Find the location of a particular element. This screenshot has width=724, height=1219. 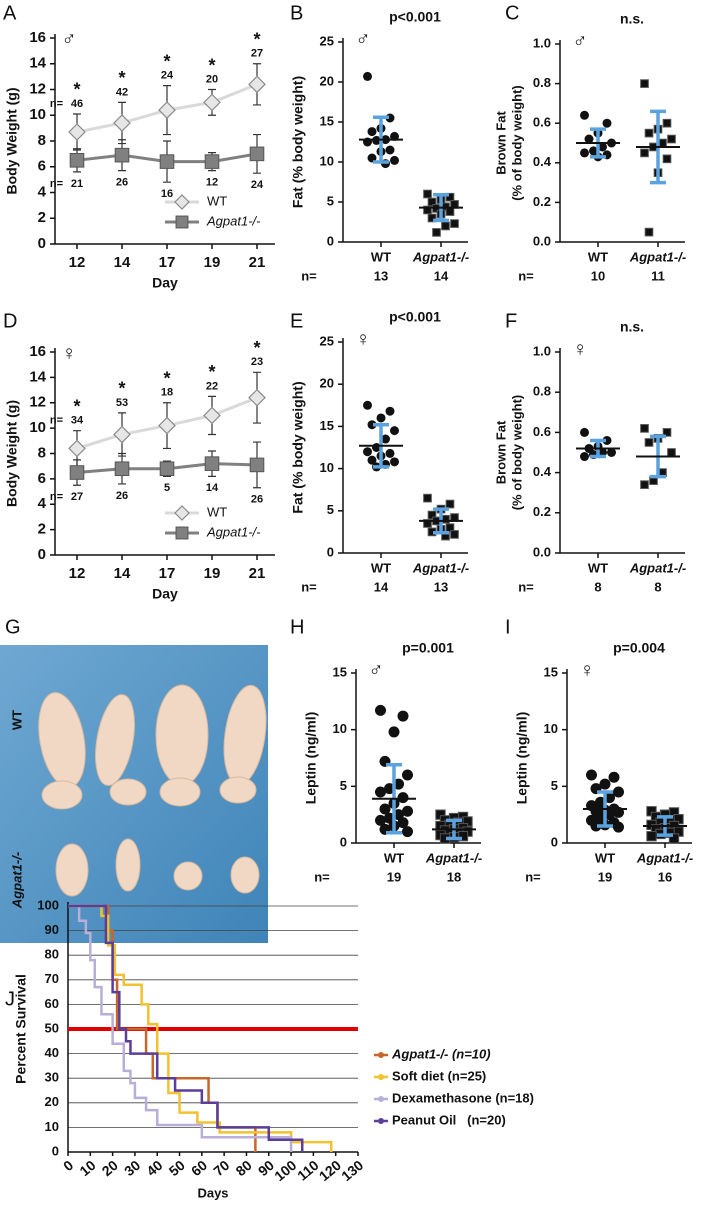

n-label: 5 is located at coordinates (167, 488).